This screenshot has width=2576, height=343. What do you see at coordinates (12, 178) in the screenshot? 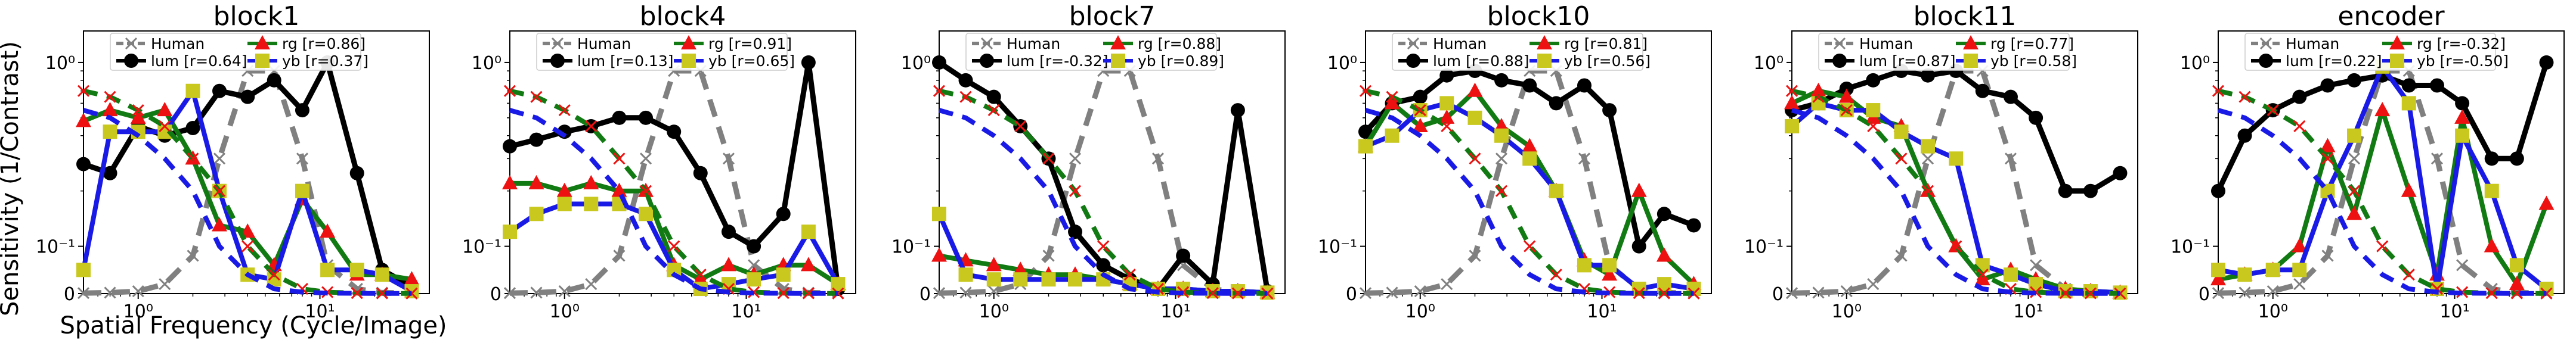
I see `y-axis-label: Sensitivity (1/Contrast)` at bounding box center [12, 178].